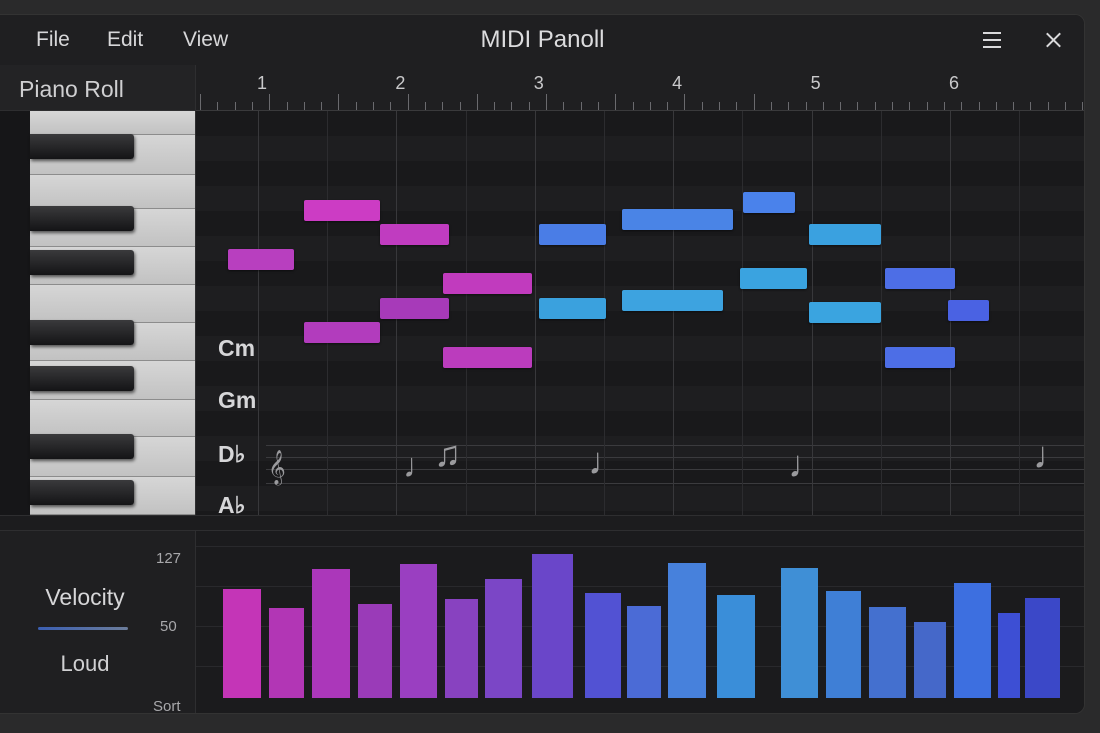 This screenshot has height=733, width=1100. I want to click on velocity-mode: Loud, so click(85, 663).